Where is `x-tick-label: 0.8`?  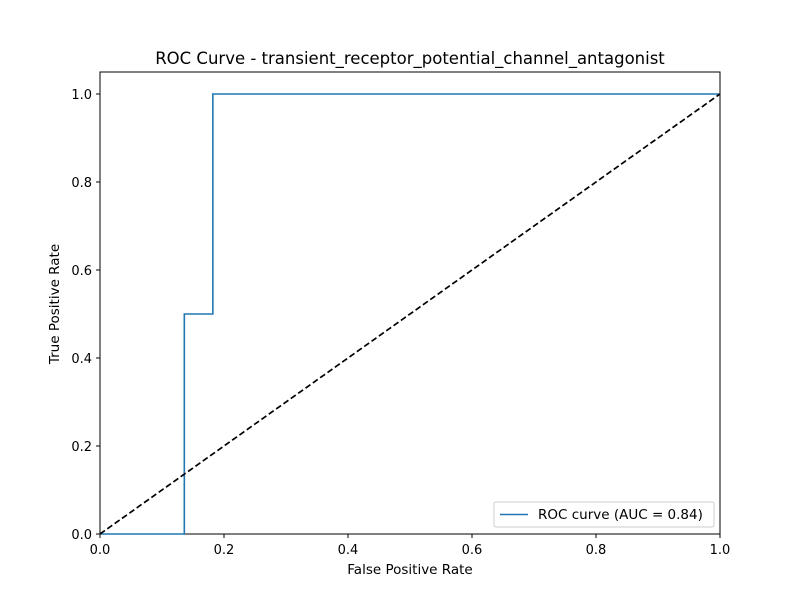
x-tick-label: 0.8 is located at coordinates (596, 550).